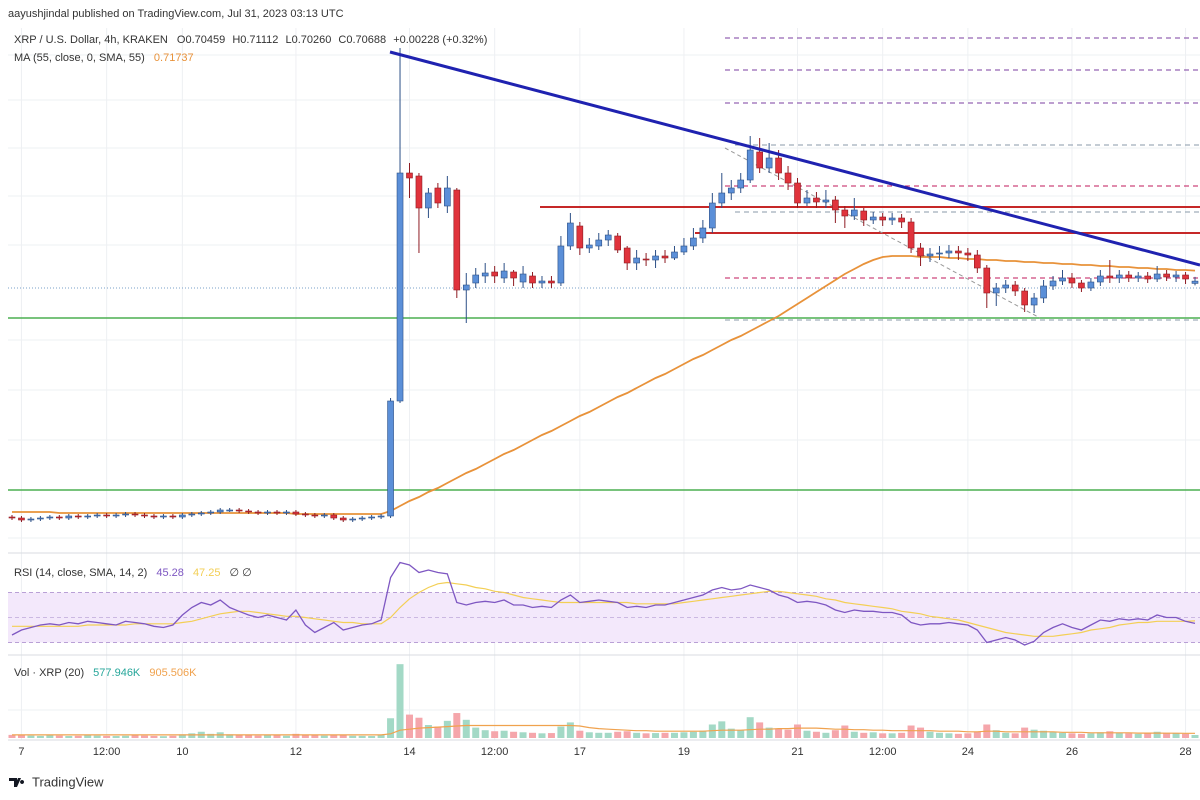 The height and width of the screenshot is (800, 1200). What do you see at coordinates (882, 233) in the screenshot?
I see `fib-trend` at bounding box center [882, 233].